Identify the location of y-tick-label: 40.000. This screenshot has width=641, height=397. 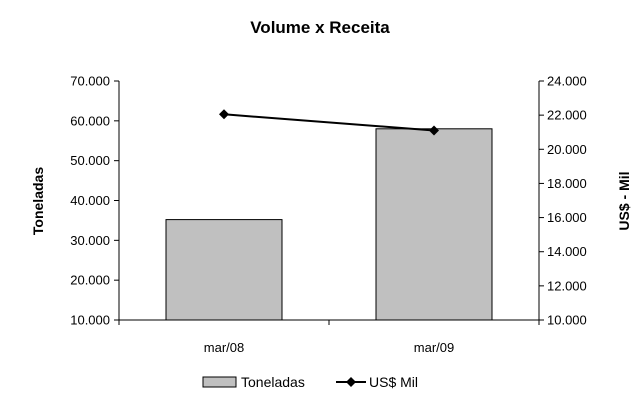
(90, 200).